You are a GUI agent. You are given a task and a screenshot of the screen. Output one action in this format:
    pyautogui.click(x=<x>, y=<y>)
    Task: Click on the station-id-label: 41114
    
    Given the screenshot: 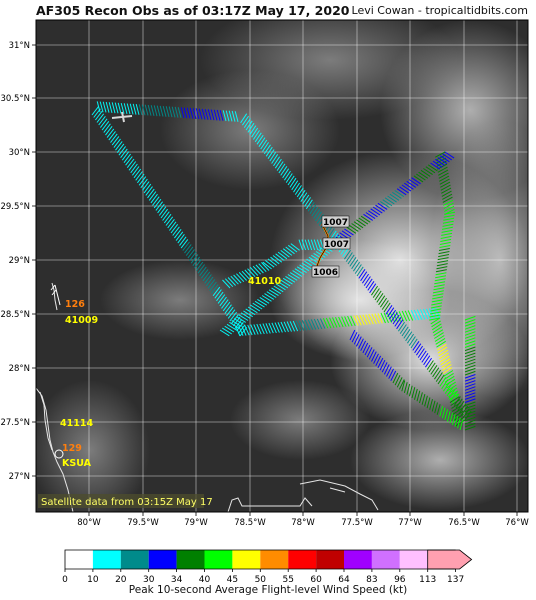 What is the action you would take?
    pyautogui.click(x=76, y=423)
    